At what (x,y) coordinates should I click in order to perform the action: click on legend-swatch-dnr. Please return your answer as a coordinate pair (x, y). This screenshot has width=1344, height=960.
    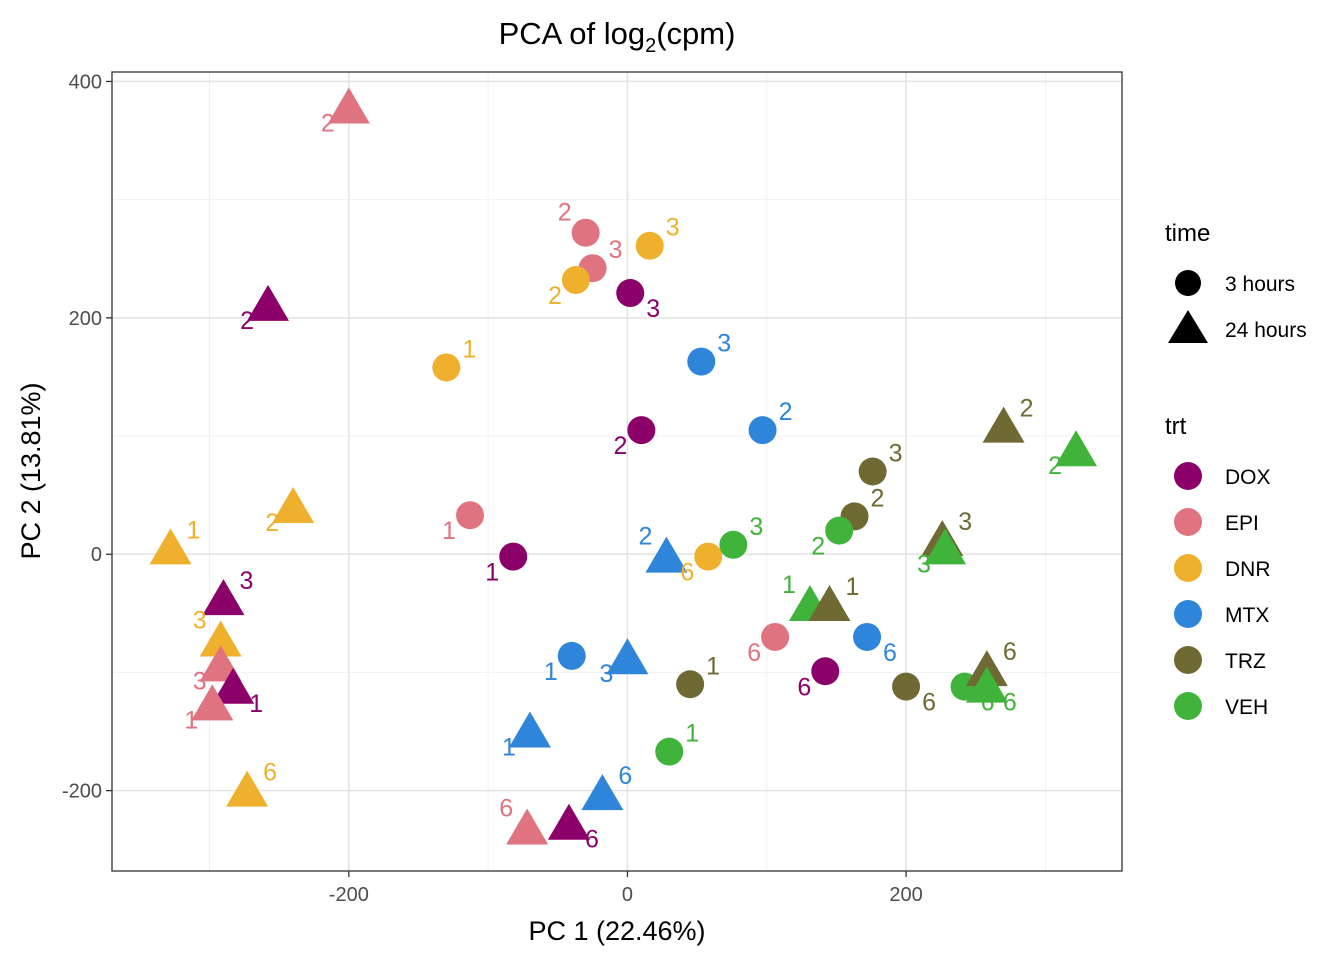
    Looking at the image, I should click on (1188, 568).